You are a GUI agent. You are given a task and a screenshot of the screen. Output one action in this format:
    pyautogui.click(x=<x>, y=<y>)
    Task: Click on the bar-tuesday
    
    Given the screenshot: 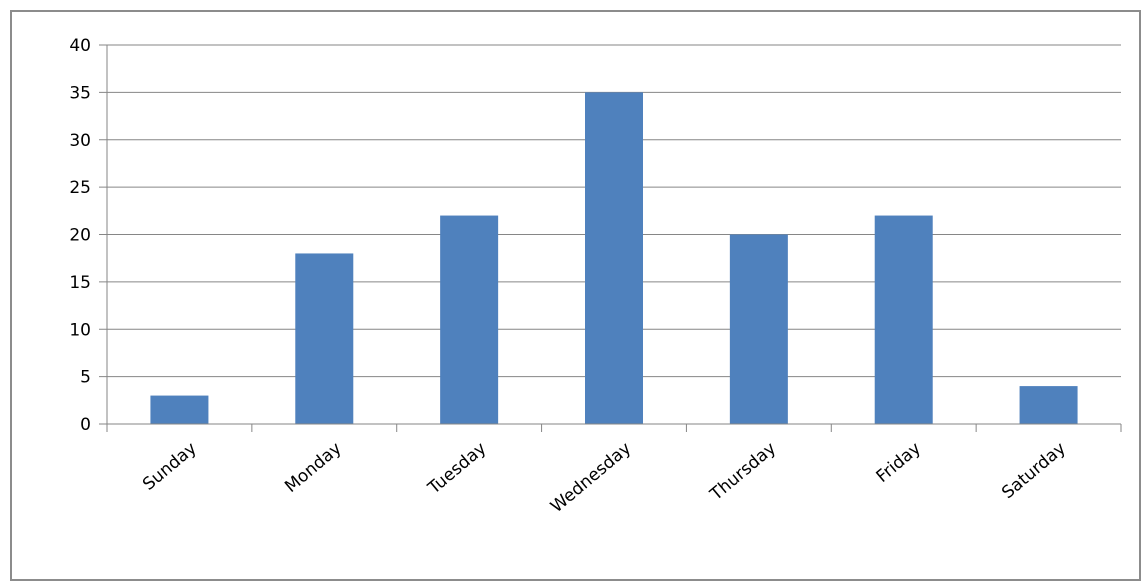 What is the action you would take?
    pyautogui.click(x=469, y=319)
    